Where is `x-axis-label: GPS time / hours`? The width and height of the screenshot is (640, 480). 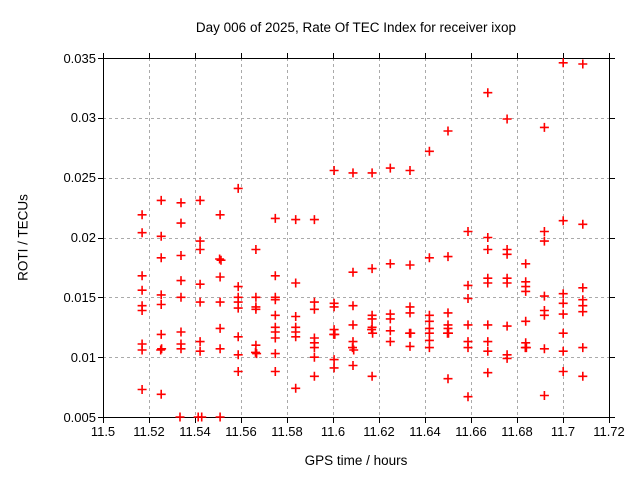 x-axis-label: GPS time / hours is located at coordinates (356, 460).